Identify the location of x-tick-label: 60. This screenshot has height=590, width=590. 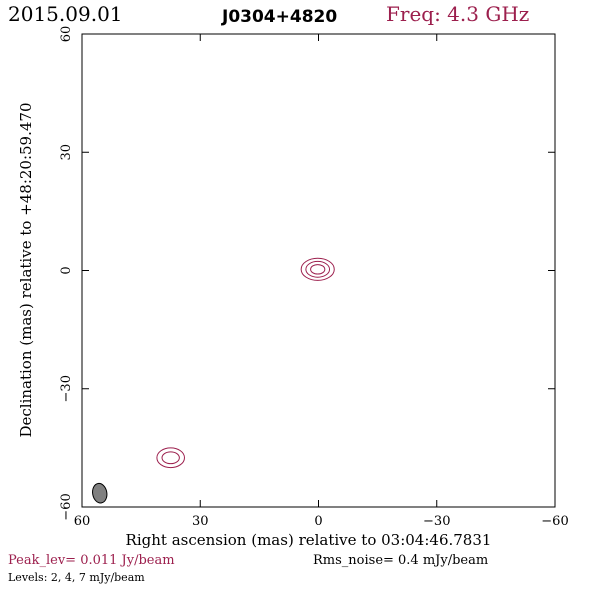
(82, 521).